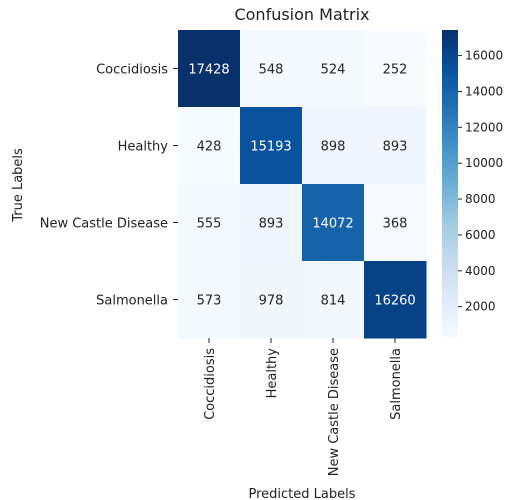 The height and width of the screenshot is (500, 523). I want to click on cell-value-label: 15193, so click(270, 147).